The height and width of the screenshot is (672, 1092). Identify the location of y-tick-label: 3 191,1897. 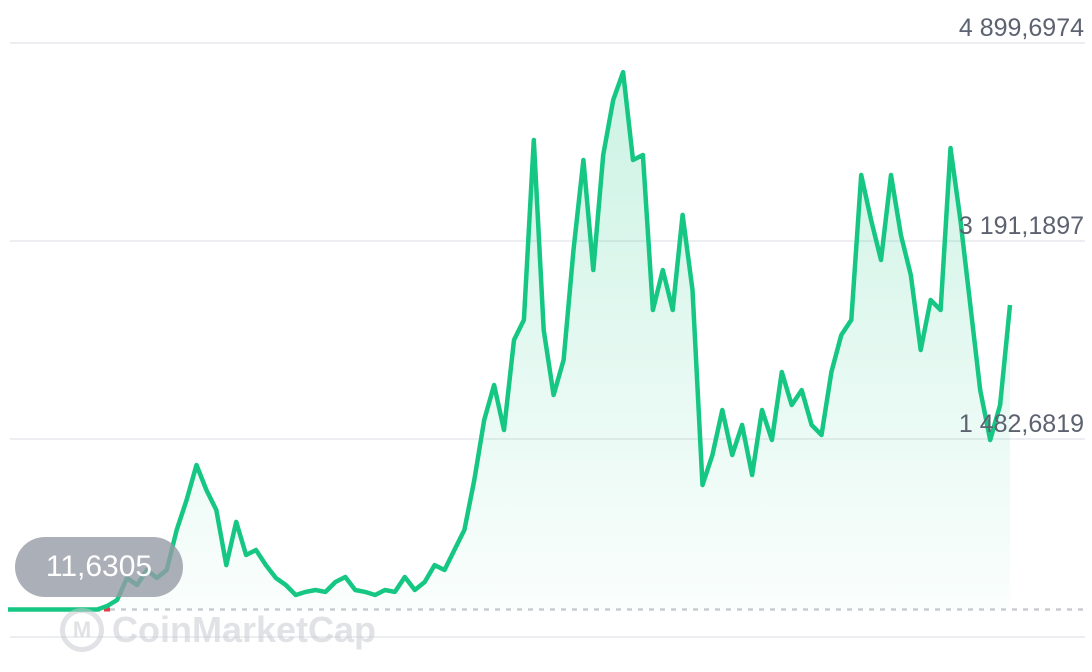
(1021, 226).